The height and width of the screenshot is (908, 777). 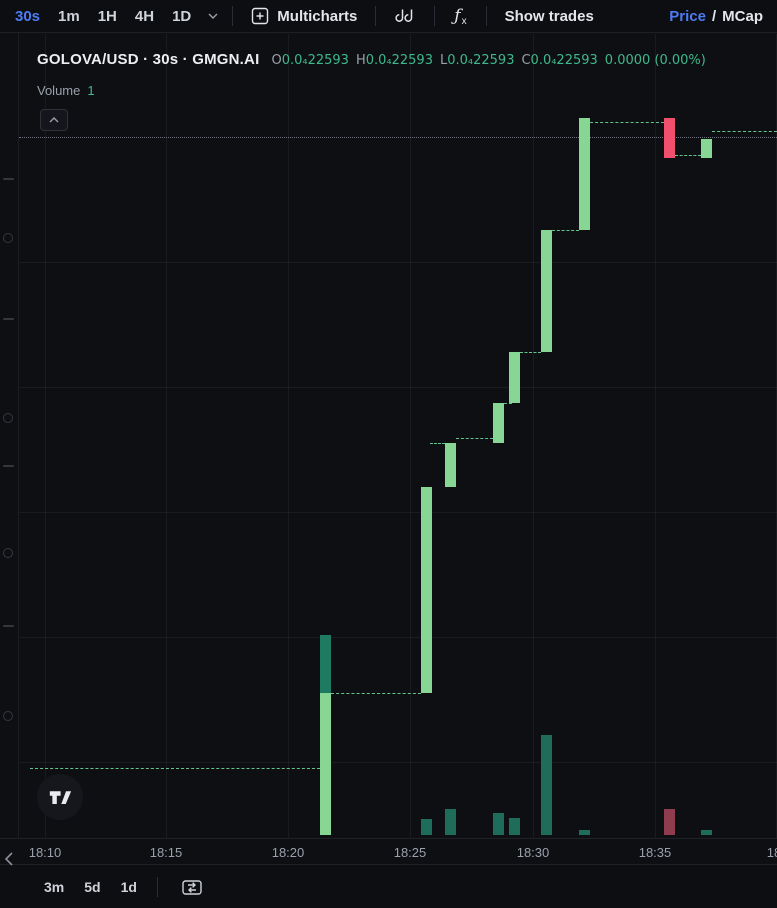 I want to click on time-label: 18:15, so click(x=166, y=852).